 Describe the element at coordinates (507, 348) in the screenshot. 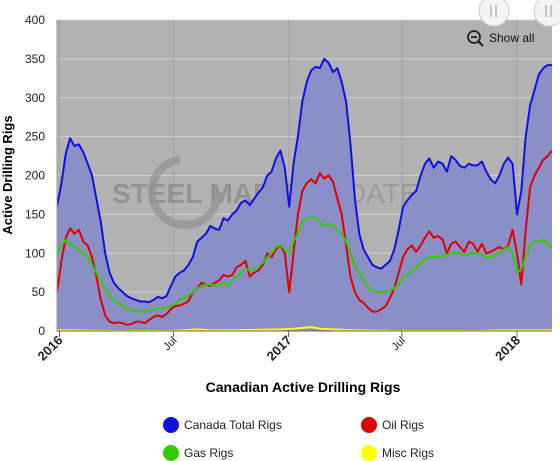

I see `x-tick-label: 2018` at that location.